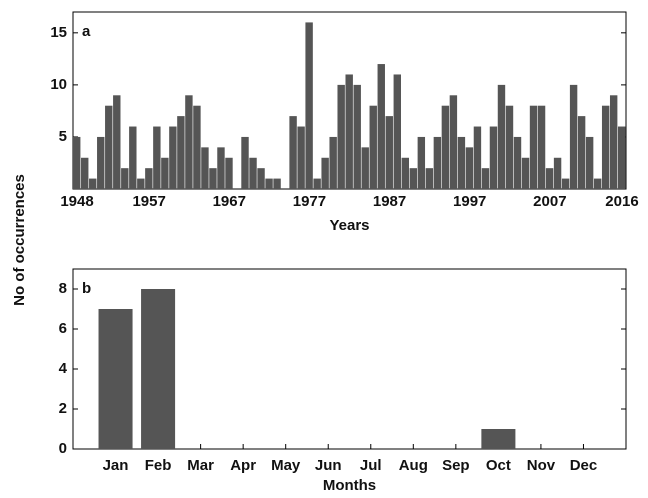 This screenshot has width=648, height=498. I want to click on x-tick-label: Sep, so click(456, 465).